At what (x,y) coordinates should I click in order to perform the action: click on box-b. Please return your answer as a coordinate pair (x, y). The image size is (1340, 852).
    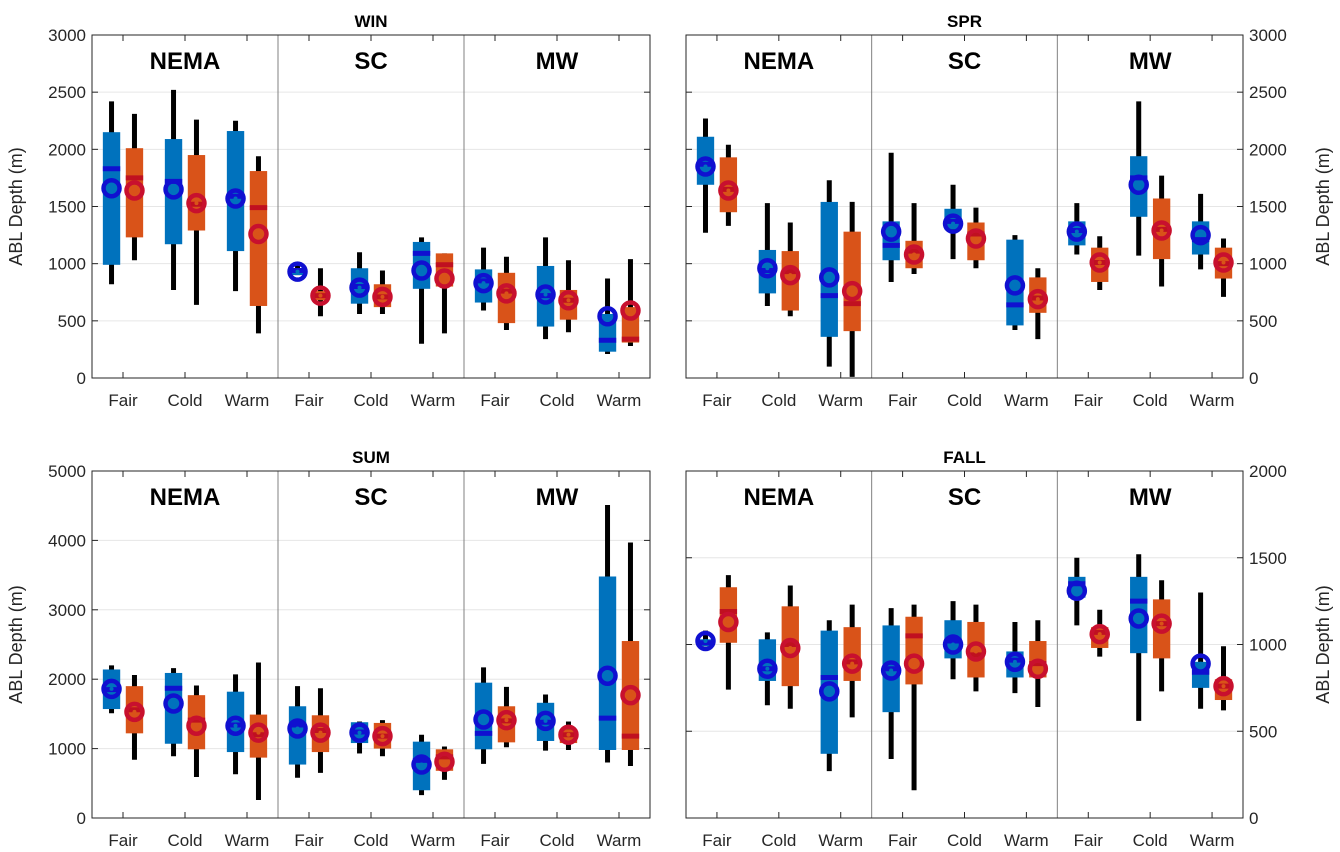
    Looking at the image, I should click on (568, 304).